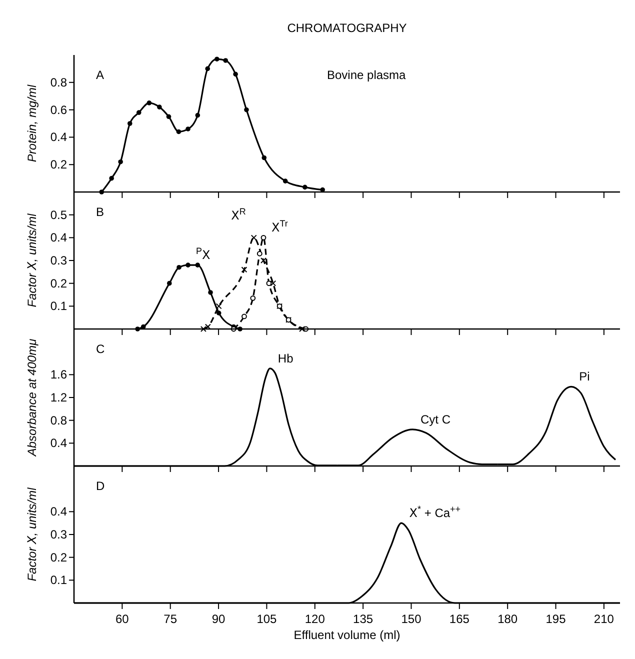  Describe the element at coordinates (219, 619) in the screenshot. I see `x-tick-label: 90` at that location.